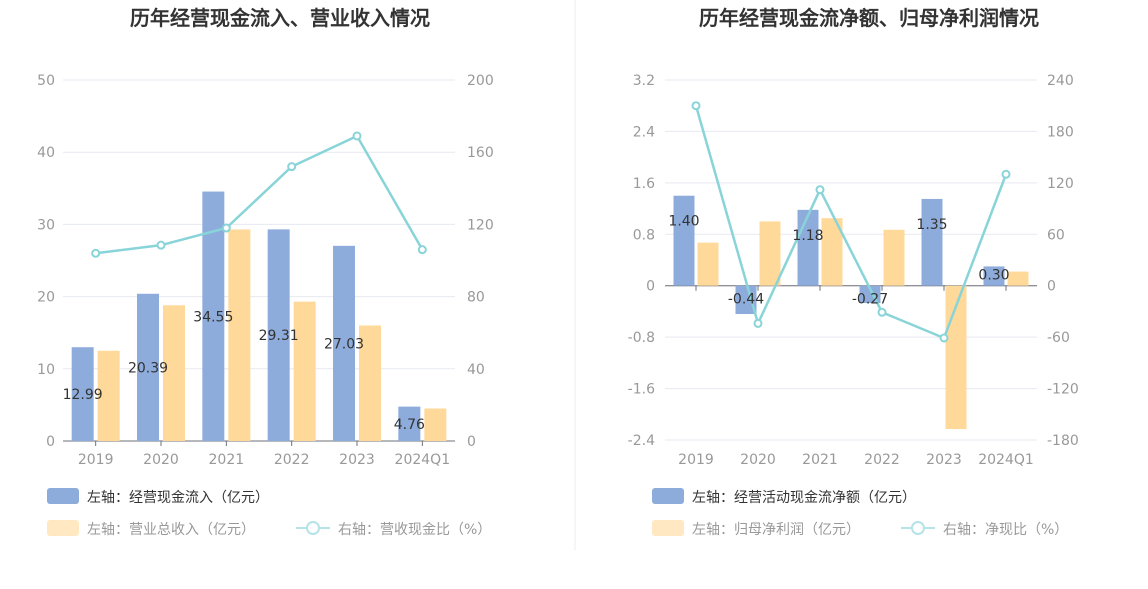  Describe the element at coordinates (370, 383) in the screenshot. I see `bar-secondary-2023` at that location.